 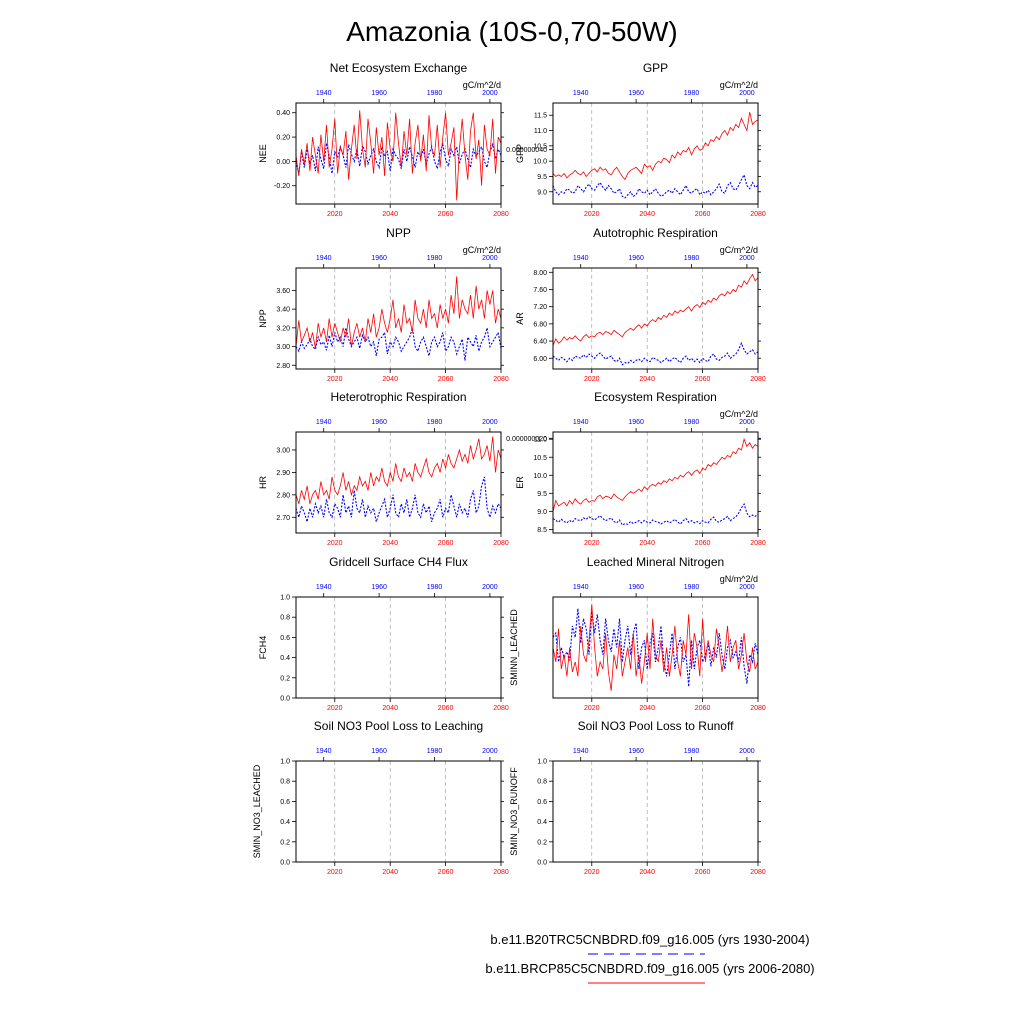 I want to click on panel-units: gC/m^2/d, so click(x=482, y=250).